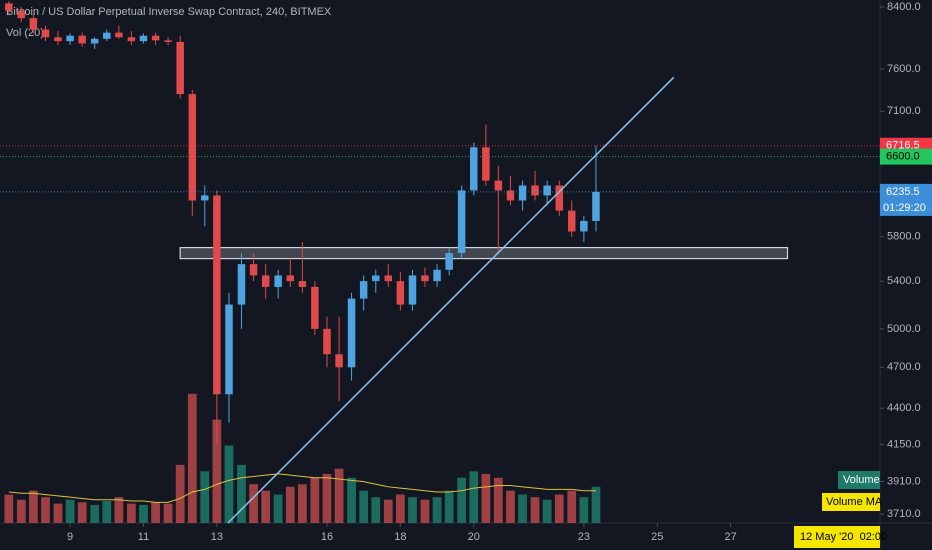 This screenshot has width=932, height=550. What do you see at coordinates (302, 488) in the screenshot?
I see `volume-ma-line` at bounding box center [302, 488].